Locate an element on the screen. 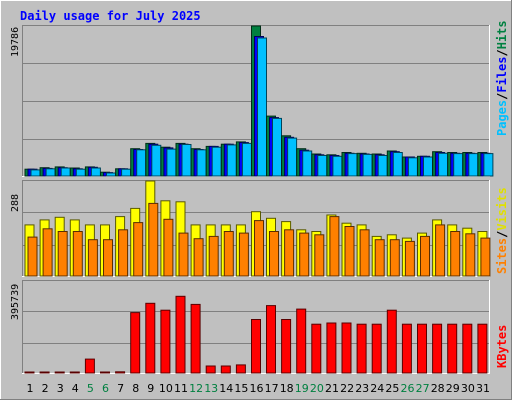 The height and width of the screenshot is (400, 512). legend-item-kbytes: KBytes is located at coordinates (502, 346).